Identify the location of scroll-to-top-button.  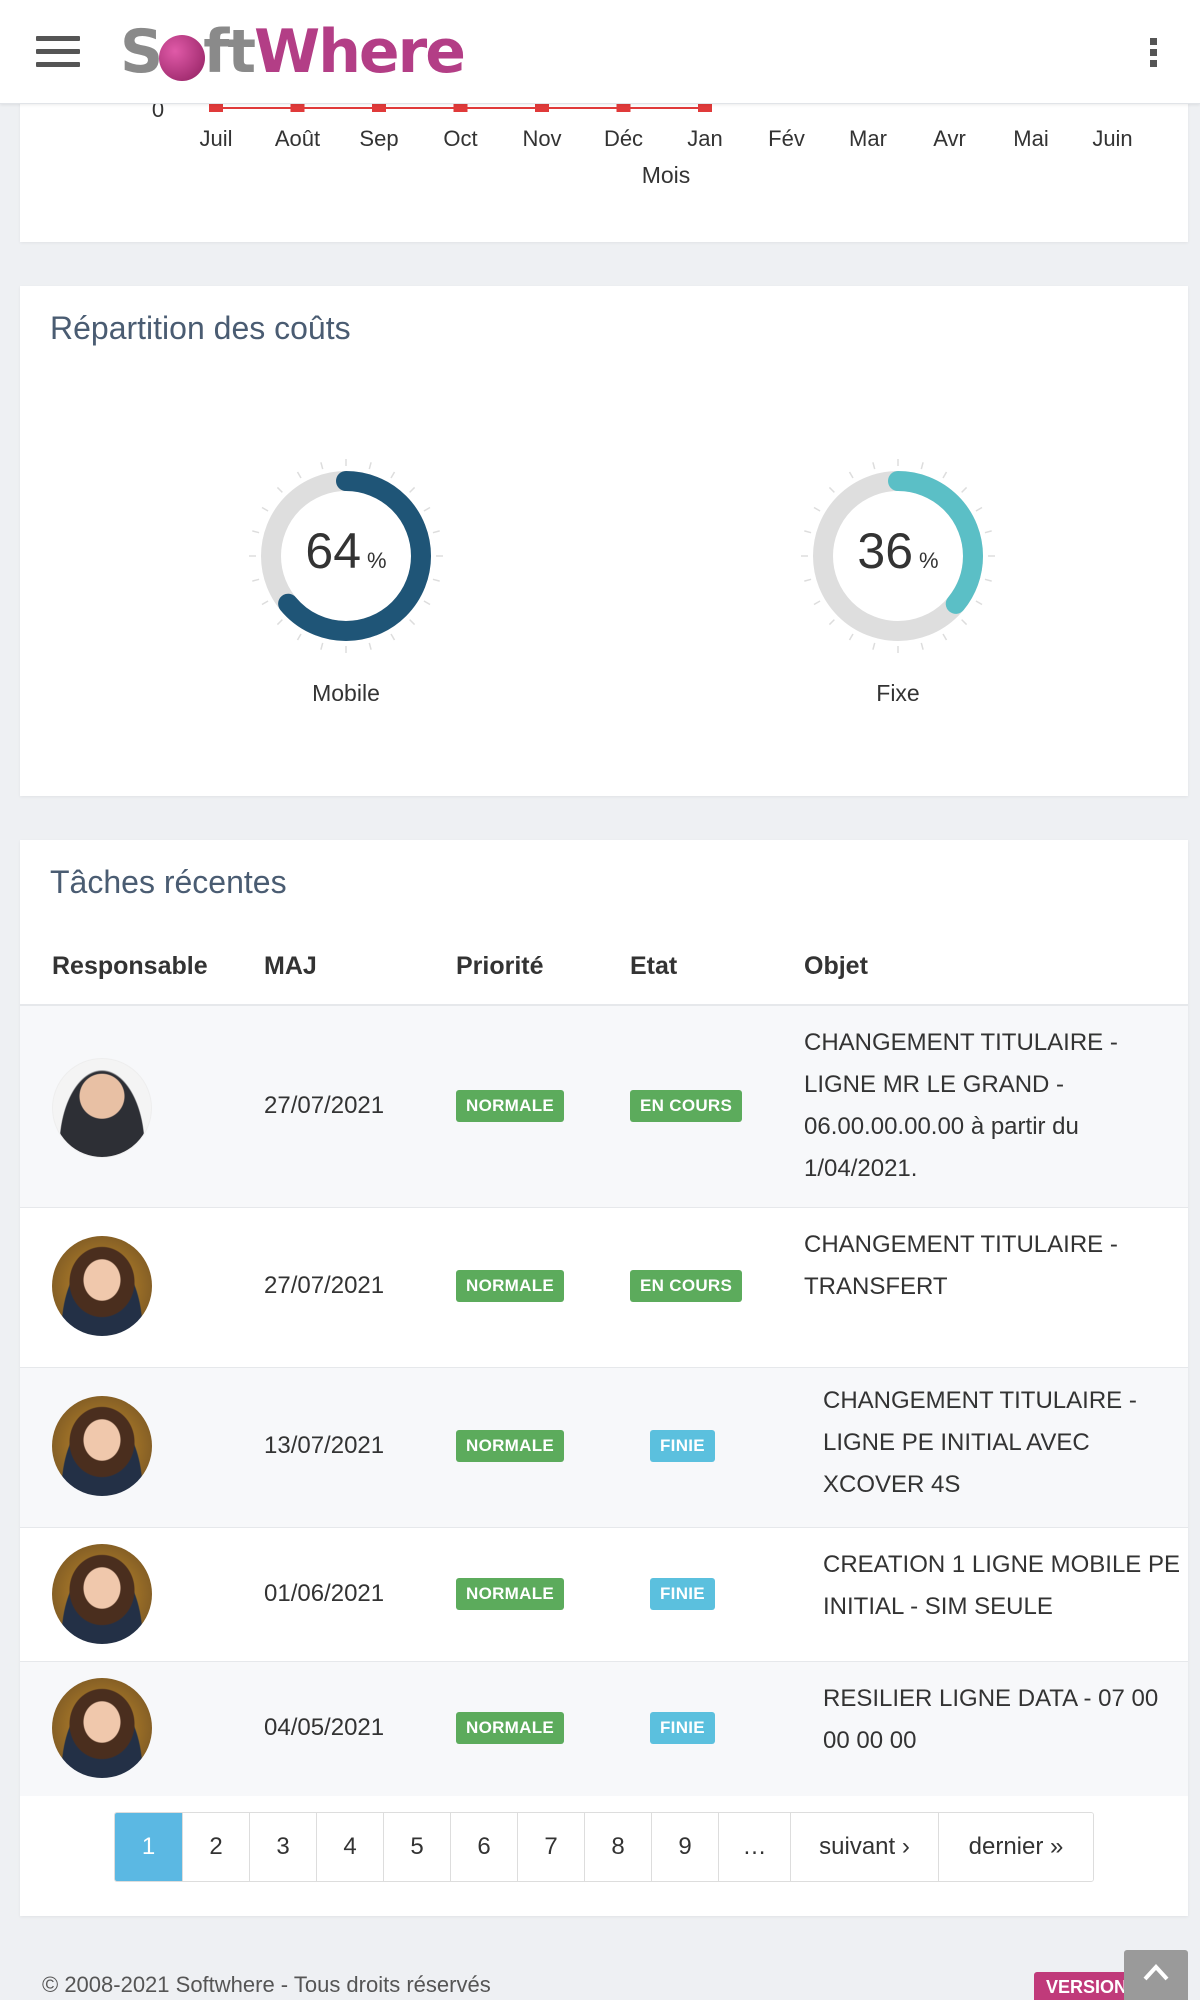
(1156, 1975).